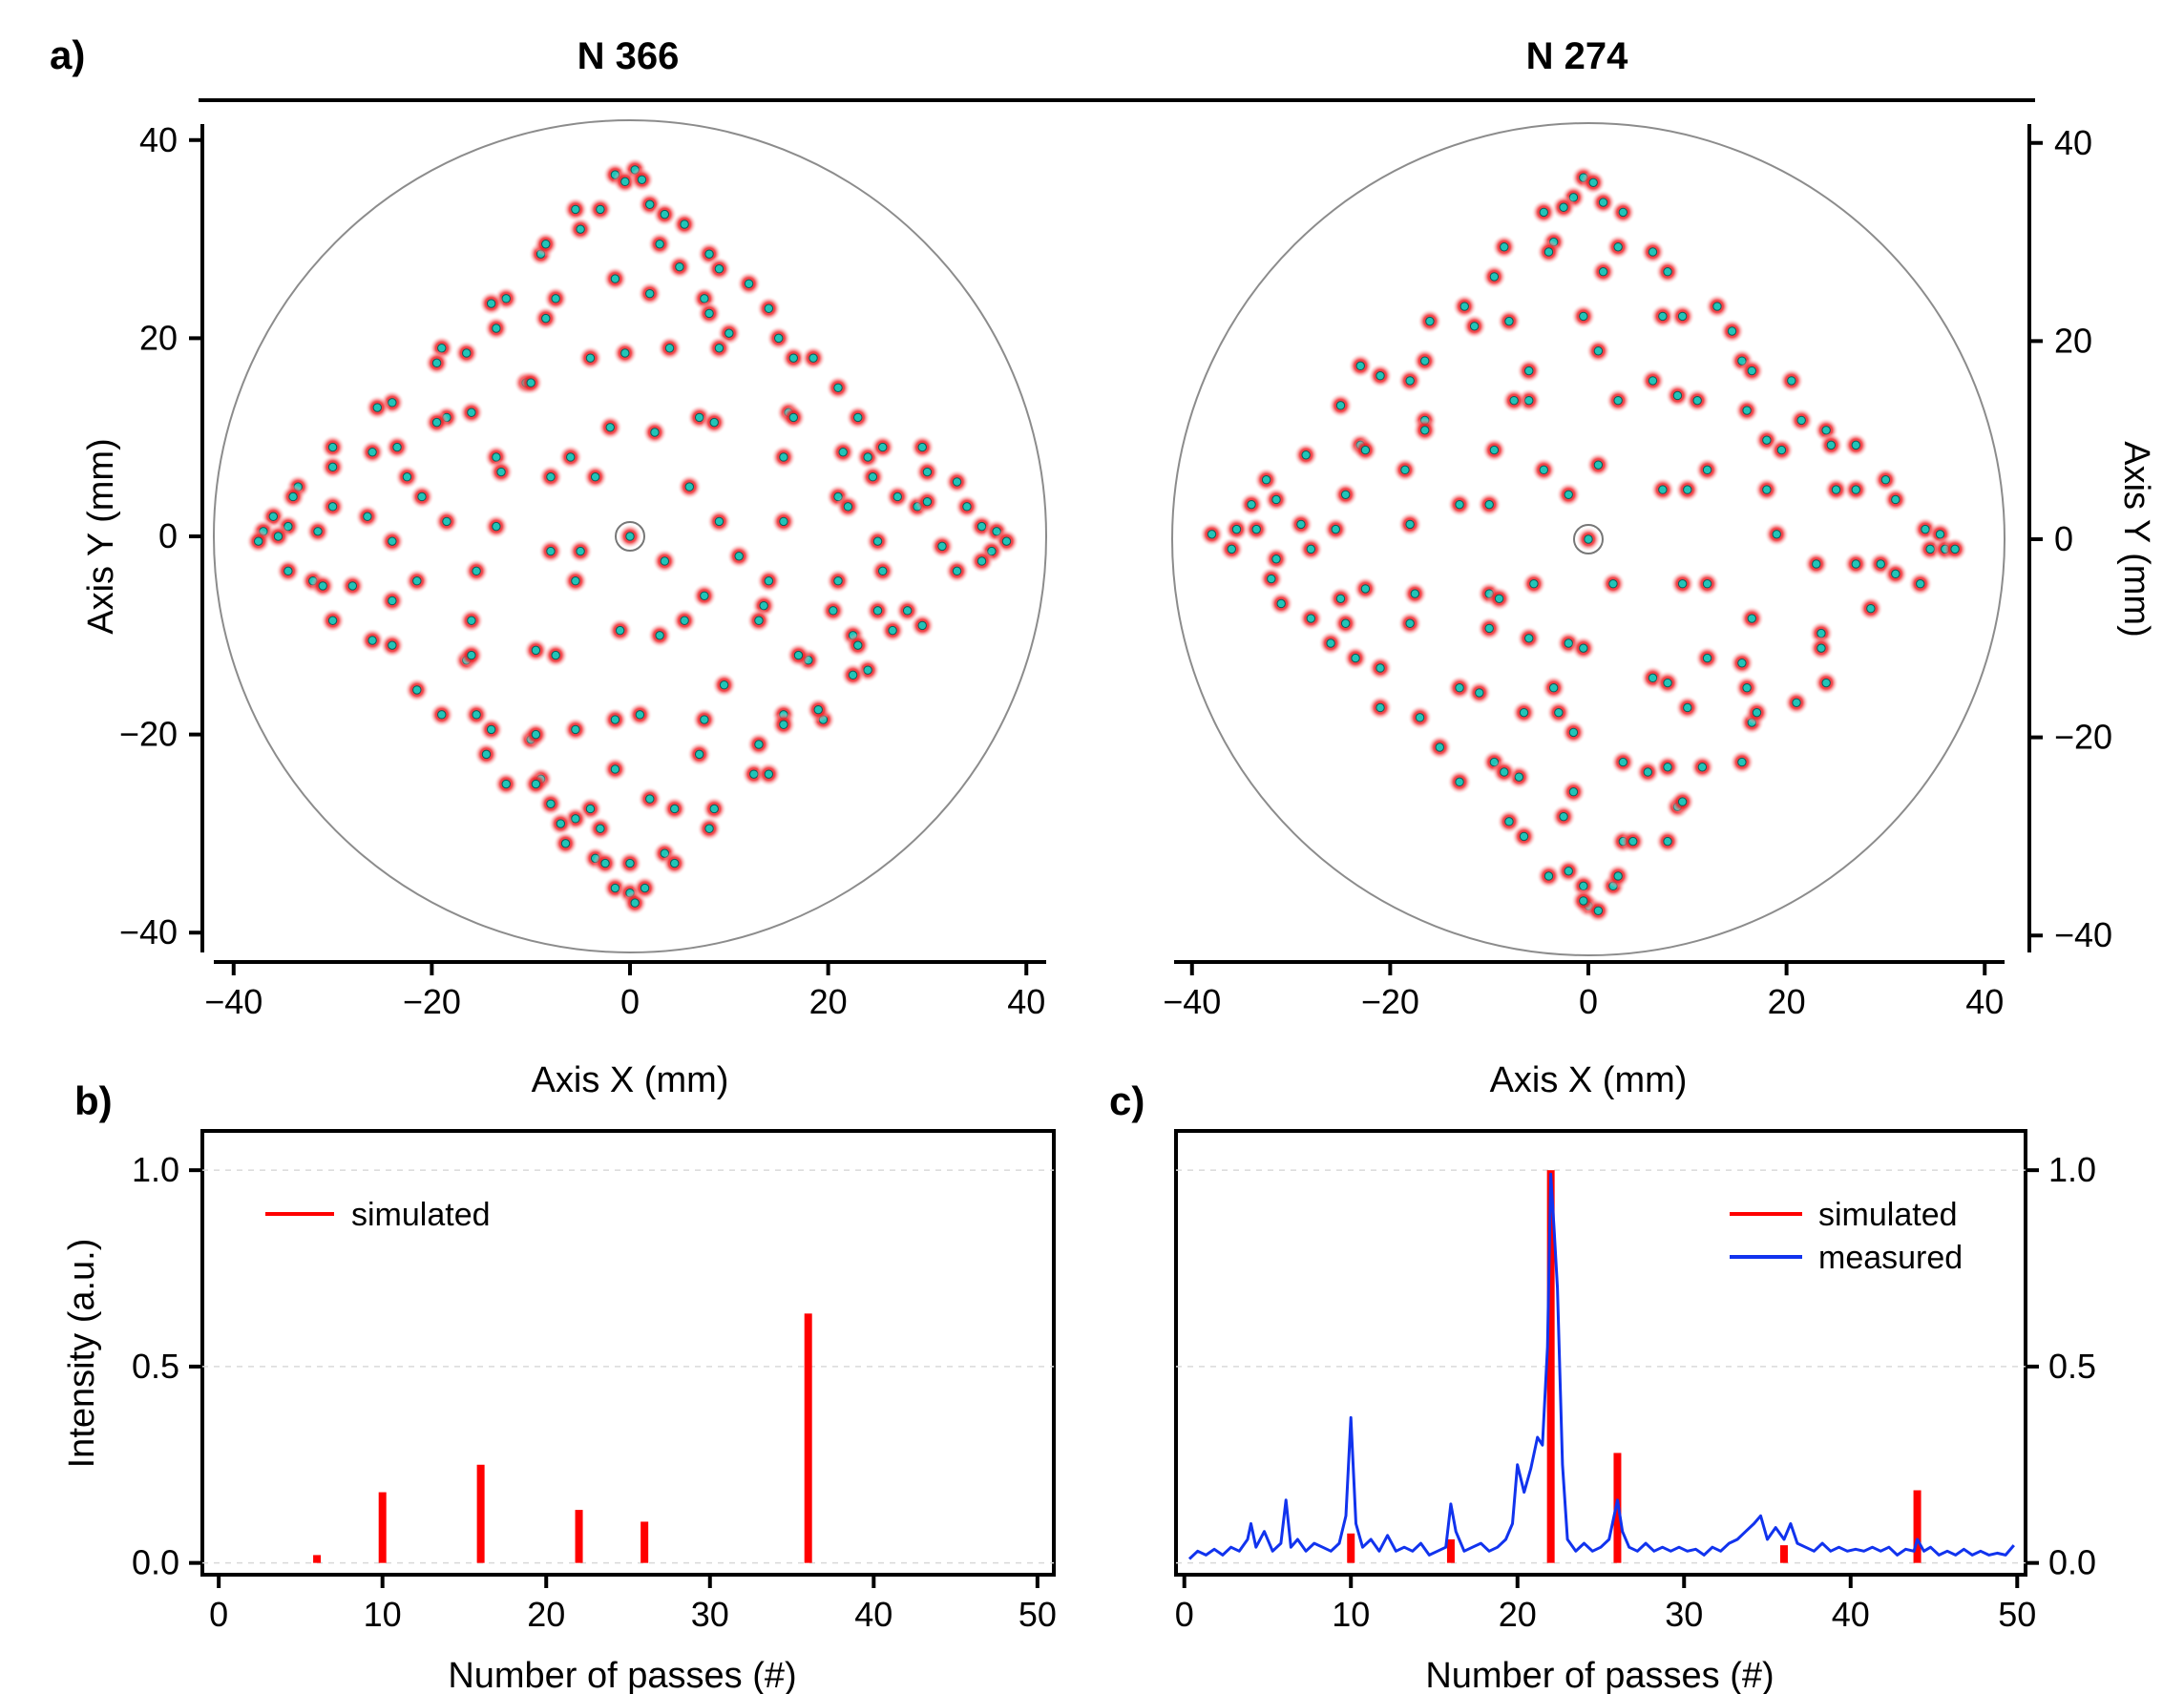 The height and width of the screenshot is (1694, 2184). What do you see at coordinates (633, 1604) in the screenshot?
I see `x-ticks-b: 0 10 20 30 40 50` at bounding box center [633, 1604].